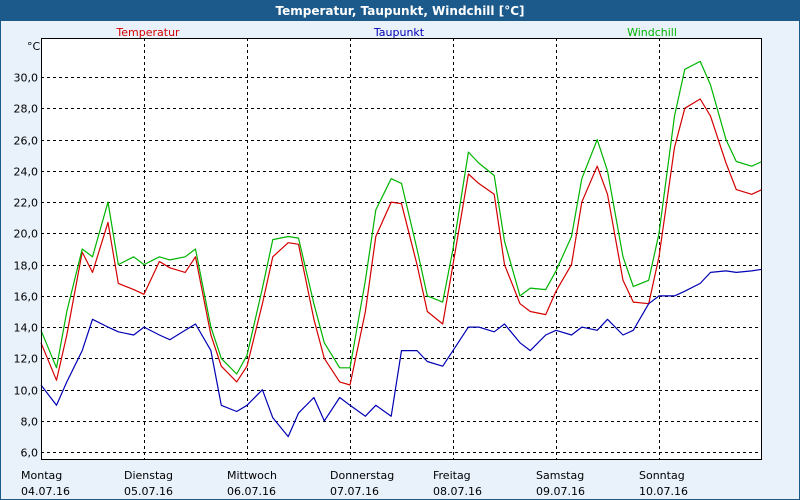  What do you see at coordinates (26, 109) in the screenshot?
I see `y-tick-label: 28,0` at bounding box center [26, 109].